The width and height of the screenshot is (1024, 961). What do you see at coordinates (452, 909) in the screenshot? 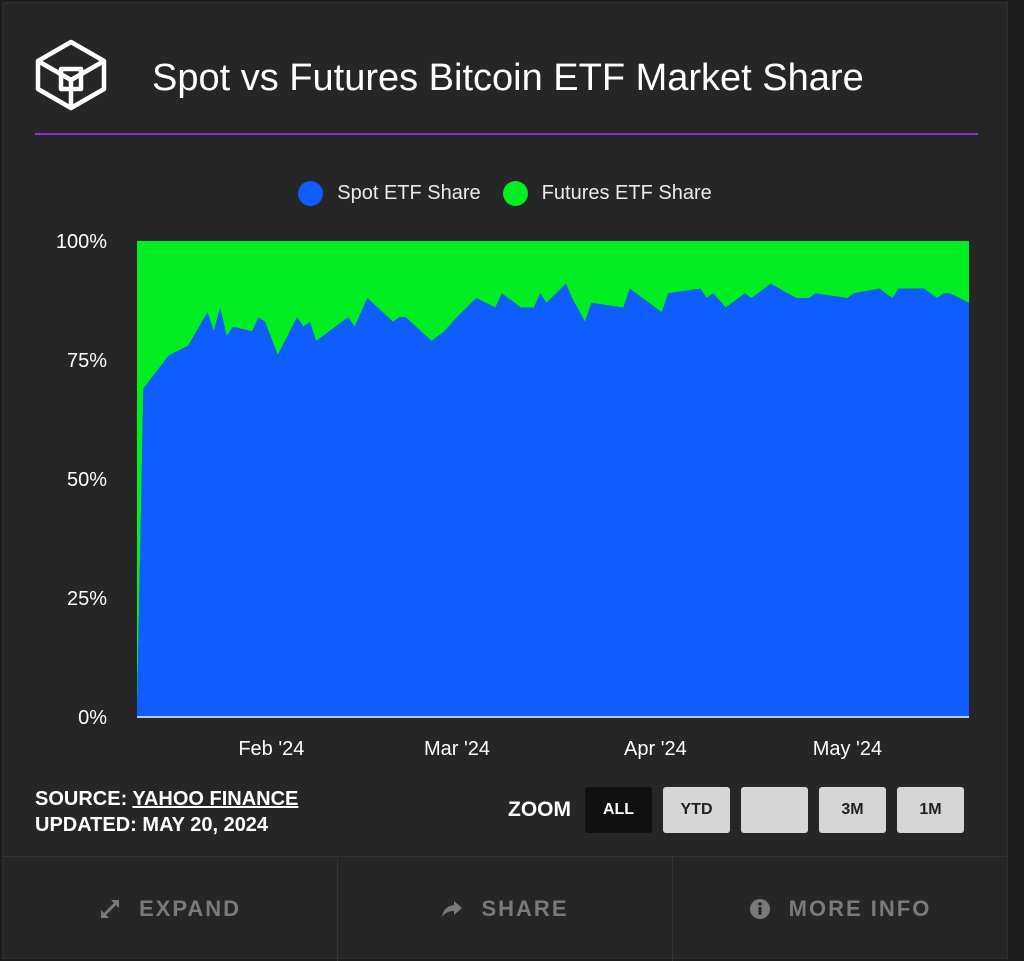
I see `share-icon` at bounding box center [452, 909].